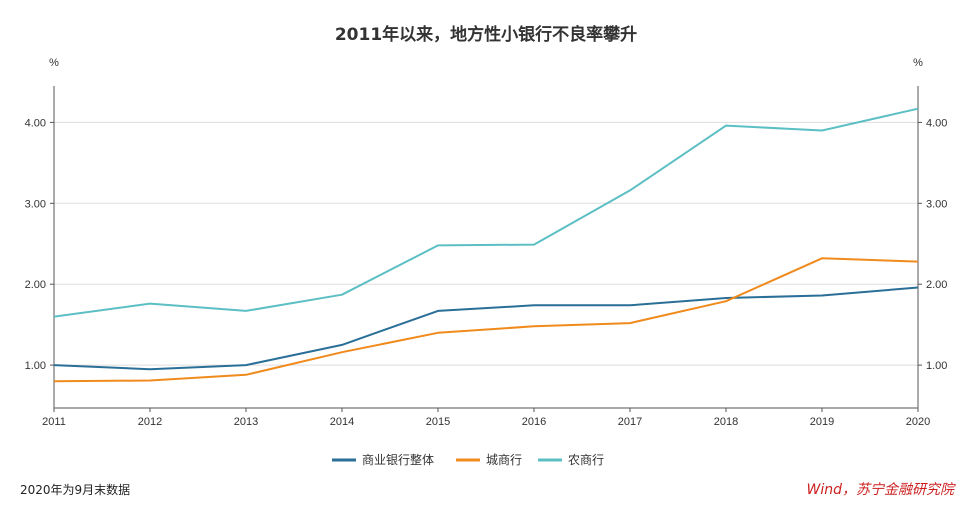  Describe the element at coordinates (75, 490) in the screenshot. I see `footnote: 2020年为9月末数据` at that location.